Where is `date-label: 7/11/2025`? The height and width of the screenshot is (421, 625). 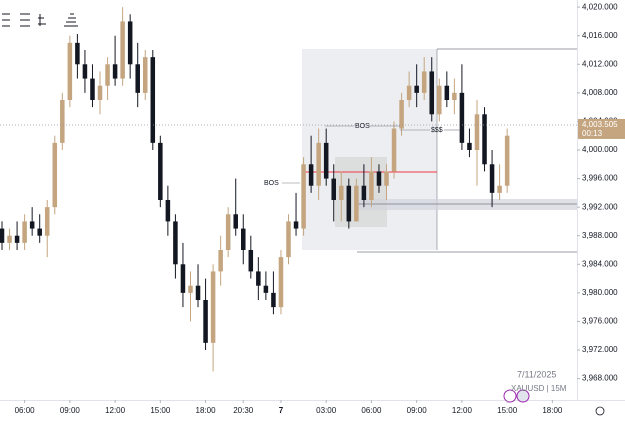
date-label: 7/11/2025 is located at coordinates (536, 374).